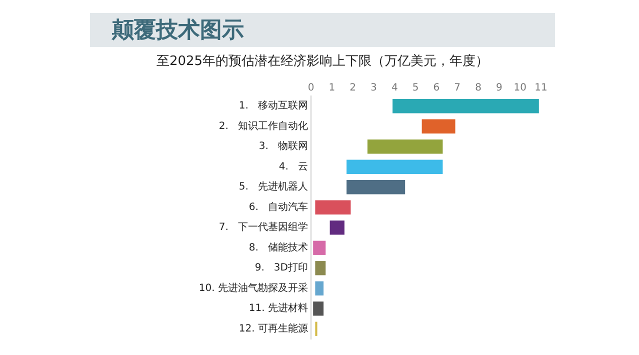  Describe the element at coordinates (499, 88) in the screenshot. I see `x-tick-label: 9` at that location.